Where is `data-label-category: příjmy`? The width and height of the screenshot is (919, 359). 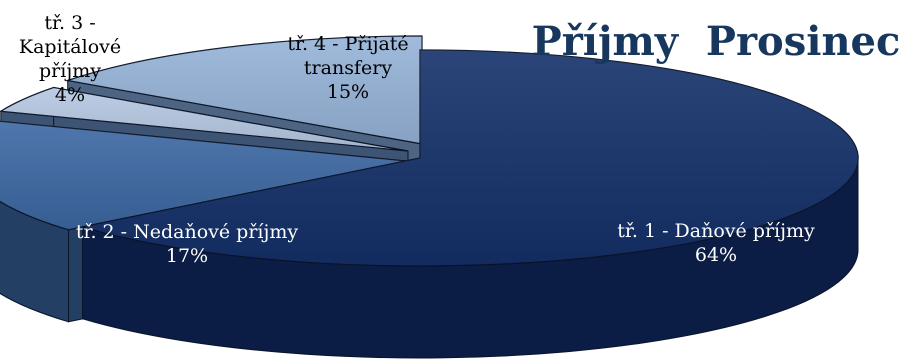 data-label-category: příjmy is located at coordinates (70, 71).